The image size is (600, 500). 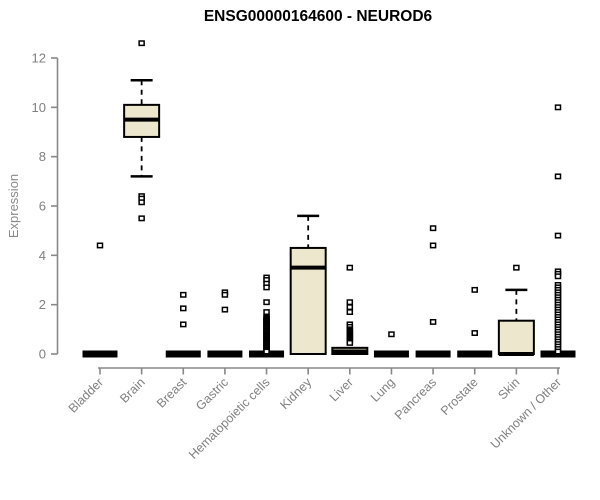 I want to click on boxplot-skin, so click(x=516, y=310).